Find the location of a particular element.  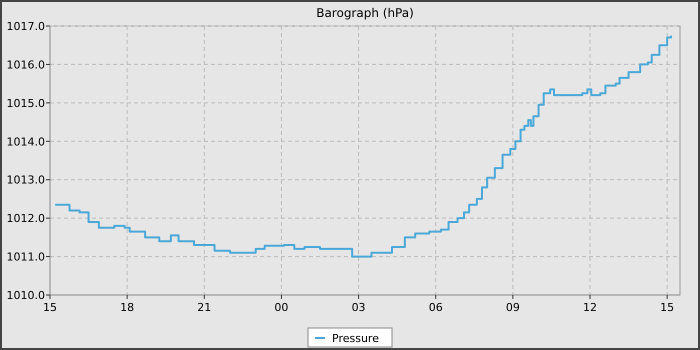

y-tick-label: 1017.0 is located at coordinates (25, 26).